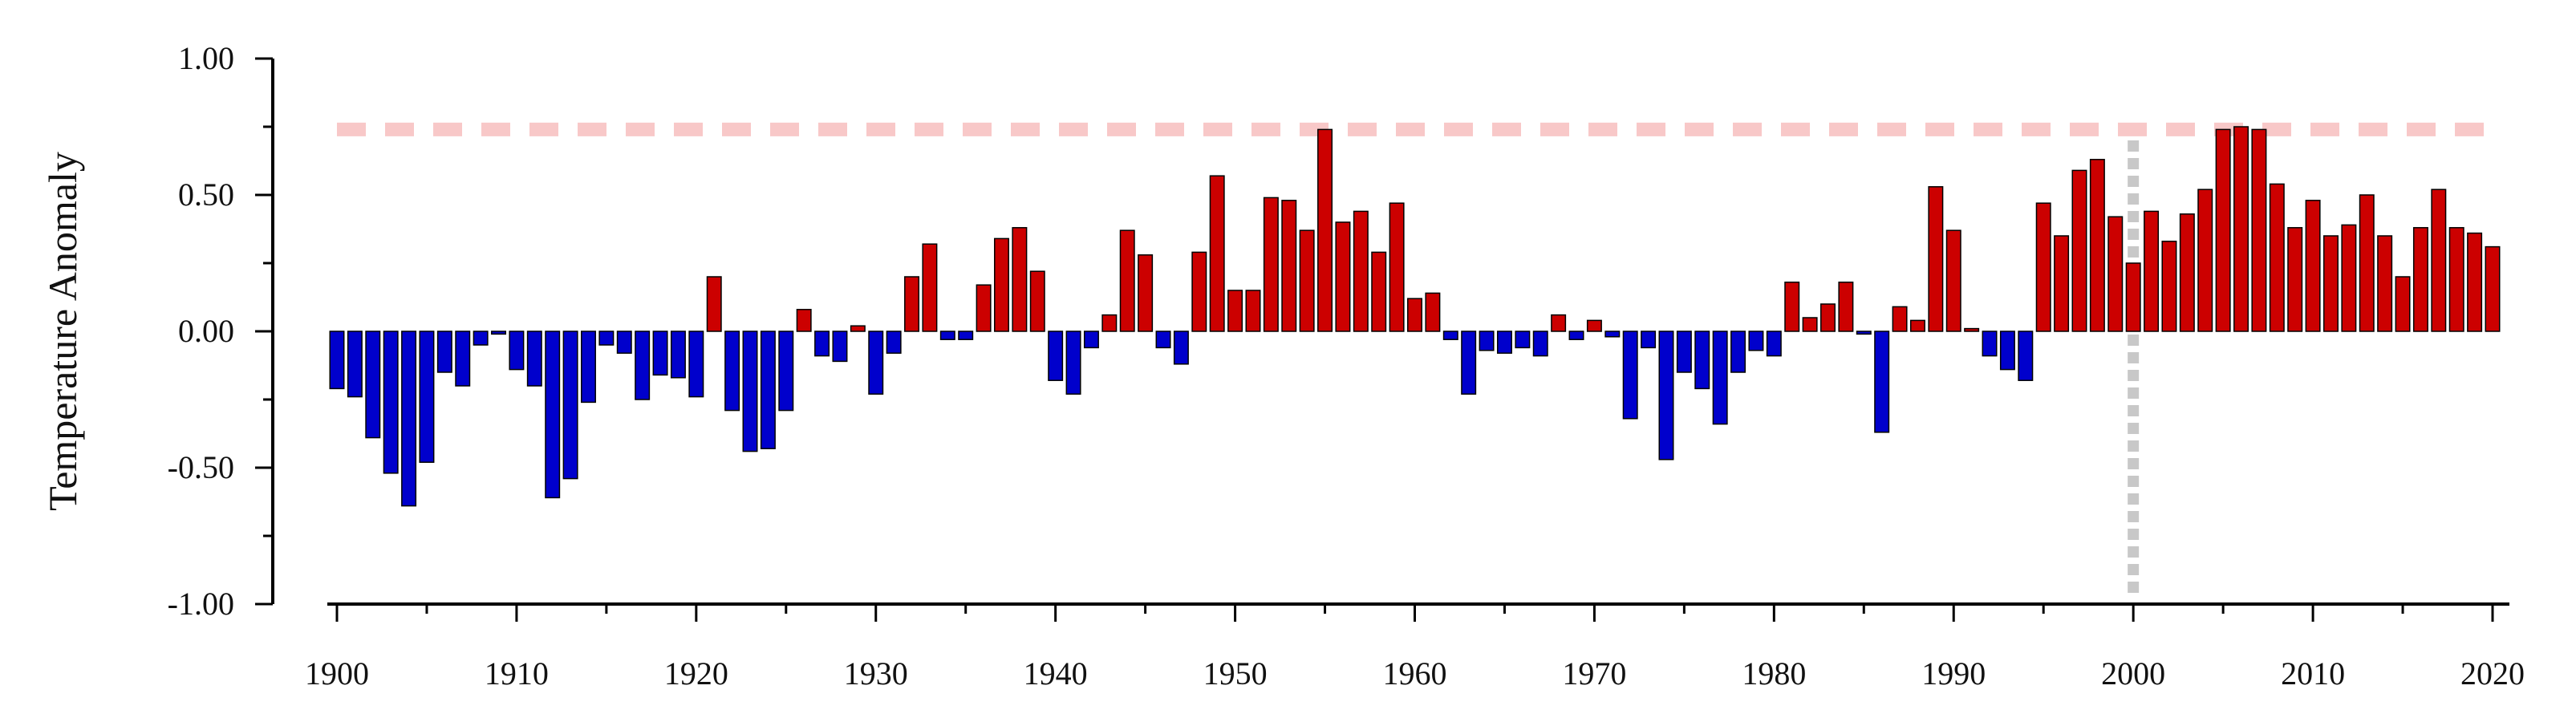 The height and width of the screenshot is (722, 2576). Describe the element at coordinates (858, 328) in the screenshot. I see `bar-1929` at that location.